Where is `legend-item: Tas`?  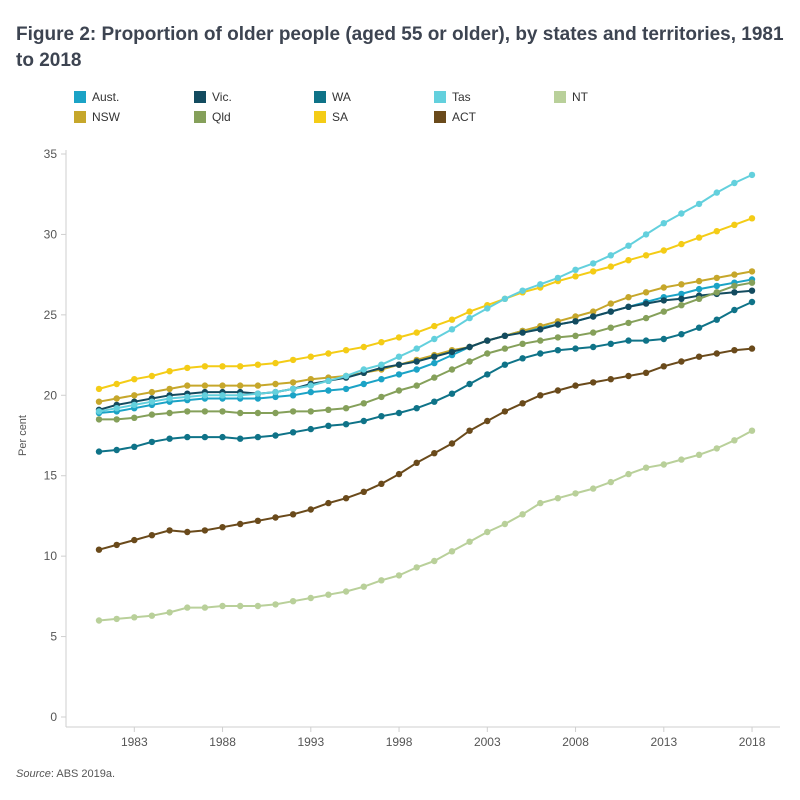
legend-item: Tas is located at coordinates (494, 97).